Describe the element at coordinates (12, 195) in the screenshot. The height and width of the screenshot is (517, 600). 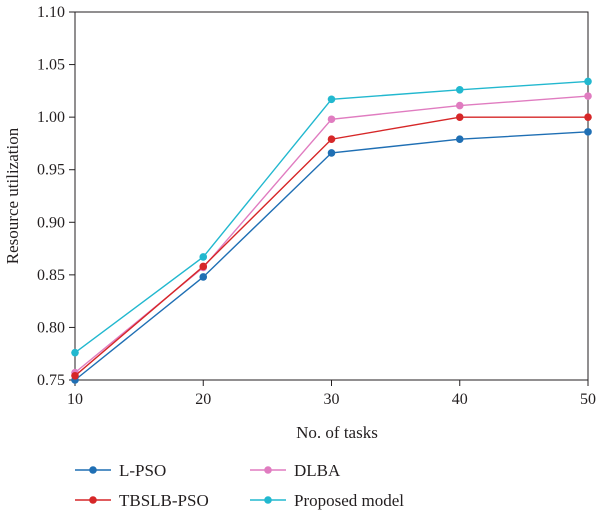
I see `y-axis-label: Resource utilization` at that location.